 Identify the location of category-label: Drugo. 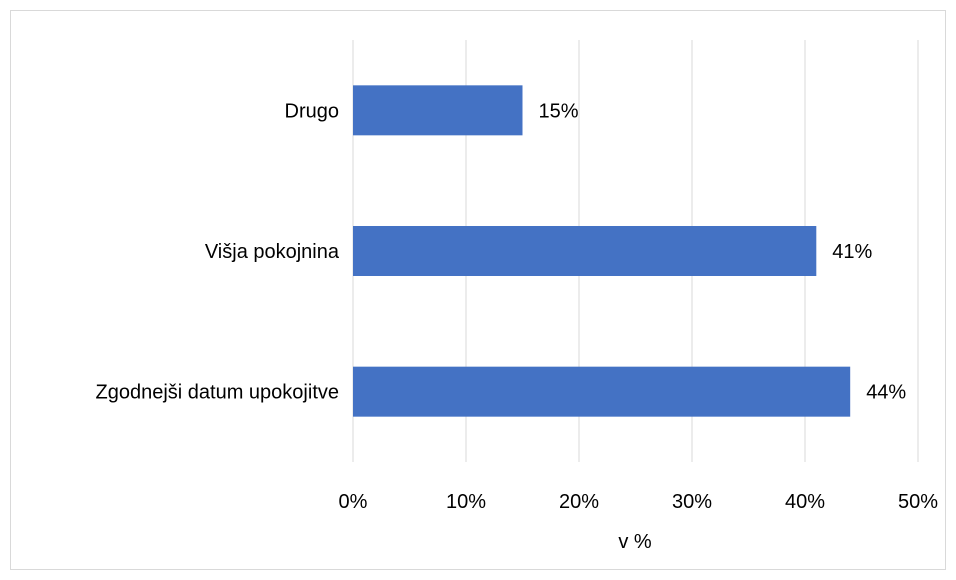
(312, 111).